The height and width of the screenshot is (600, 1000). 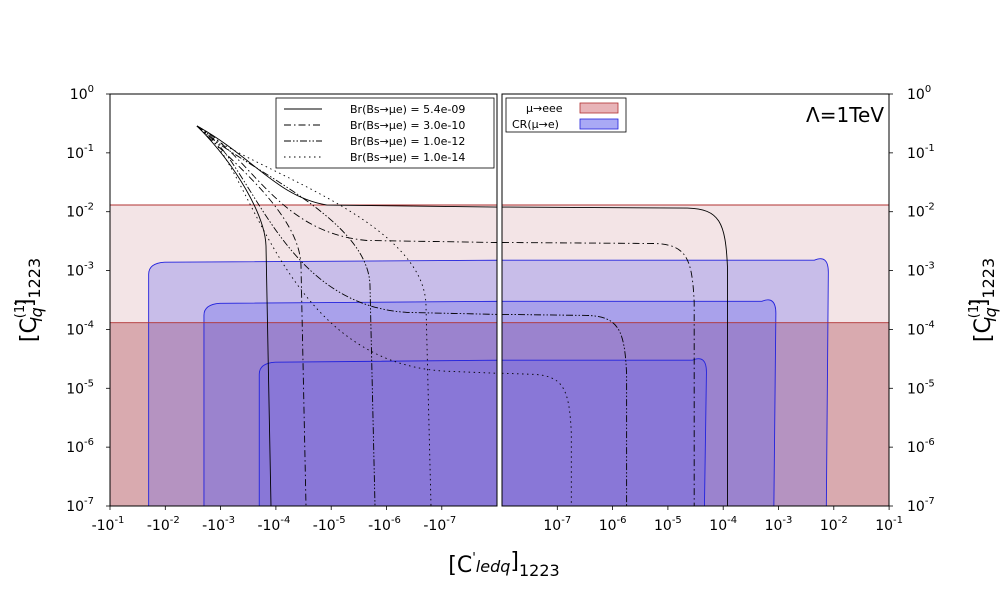 I want to click on x-tick-label-right: 10⁻¹, so click(x=889, y=524).